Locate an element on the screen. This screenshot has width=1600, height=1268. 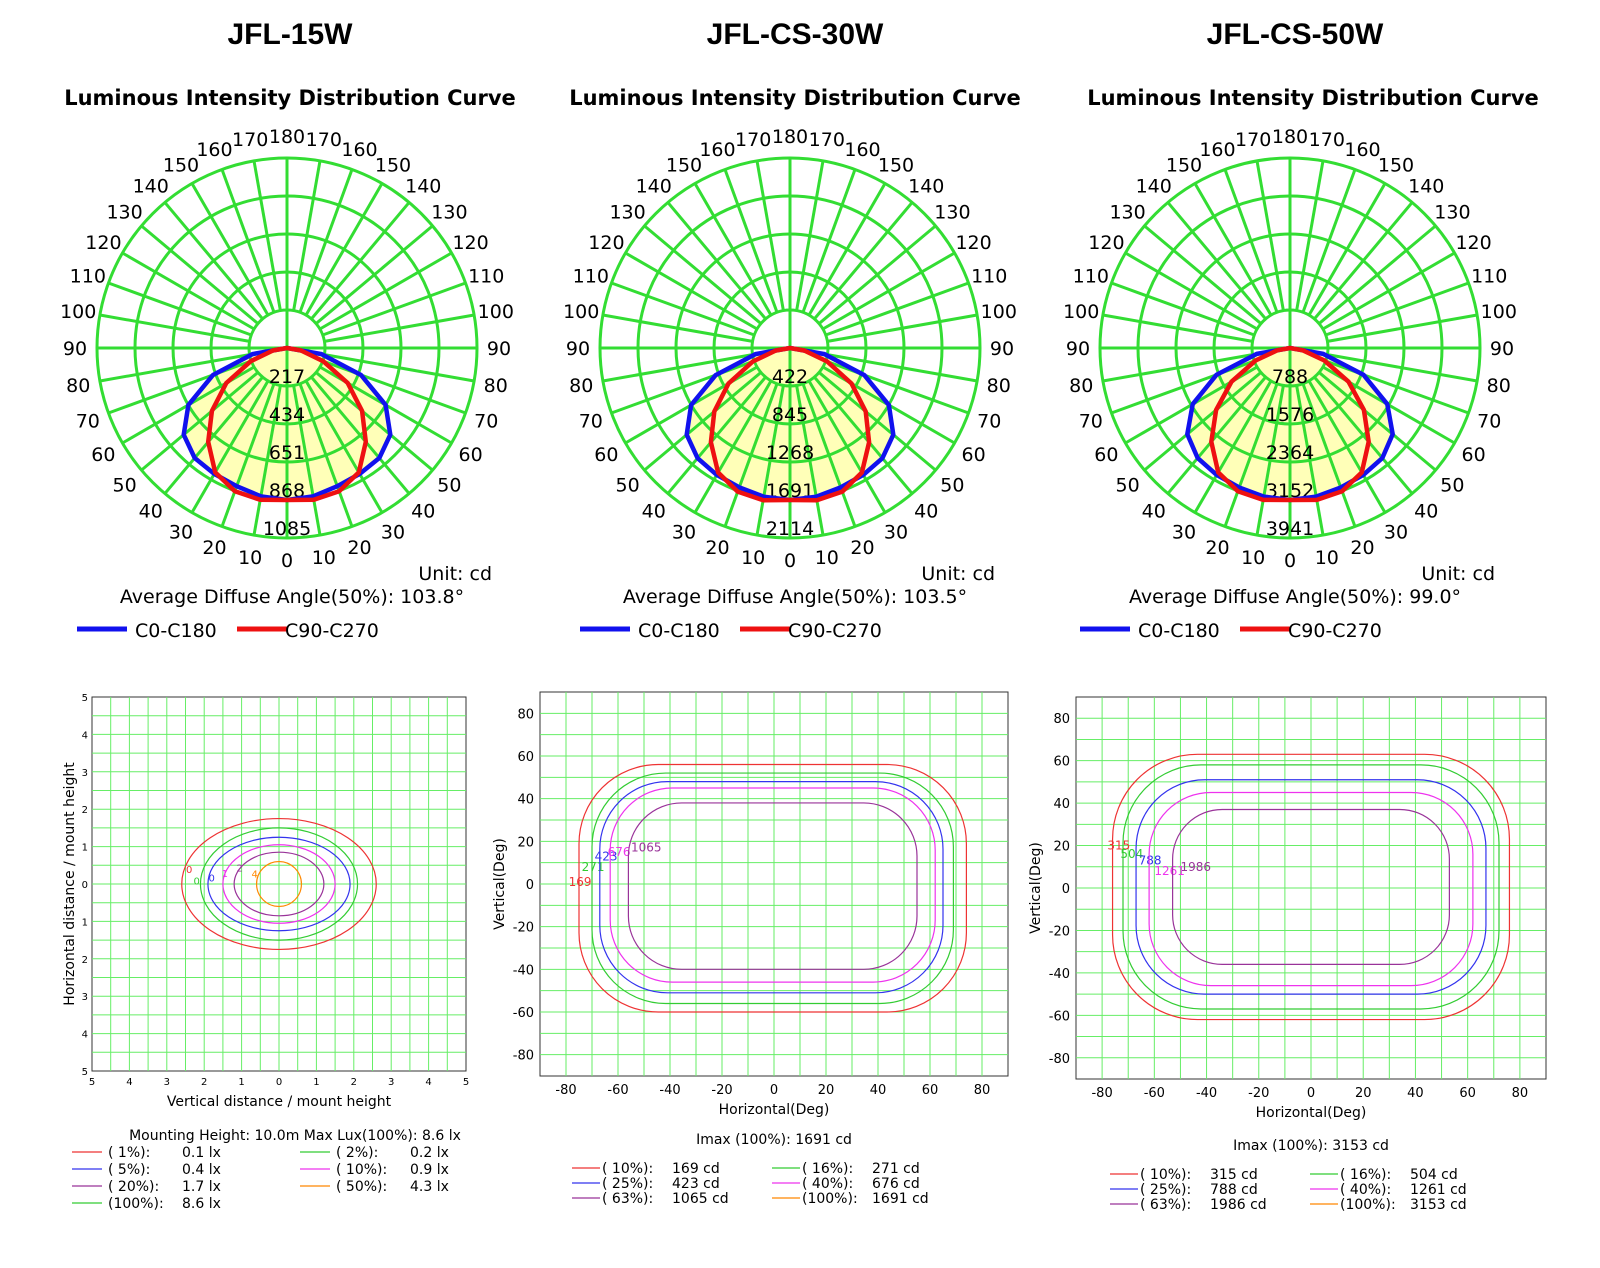
polar-radial-label: 845 is located at coordinates (790, 415).